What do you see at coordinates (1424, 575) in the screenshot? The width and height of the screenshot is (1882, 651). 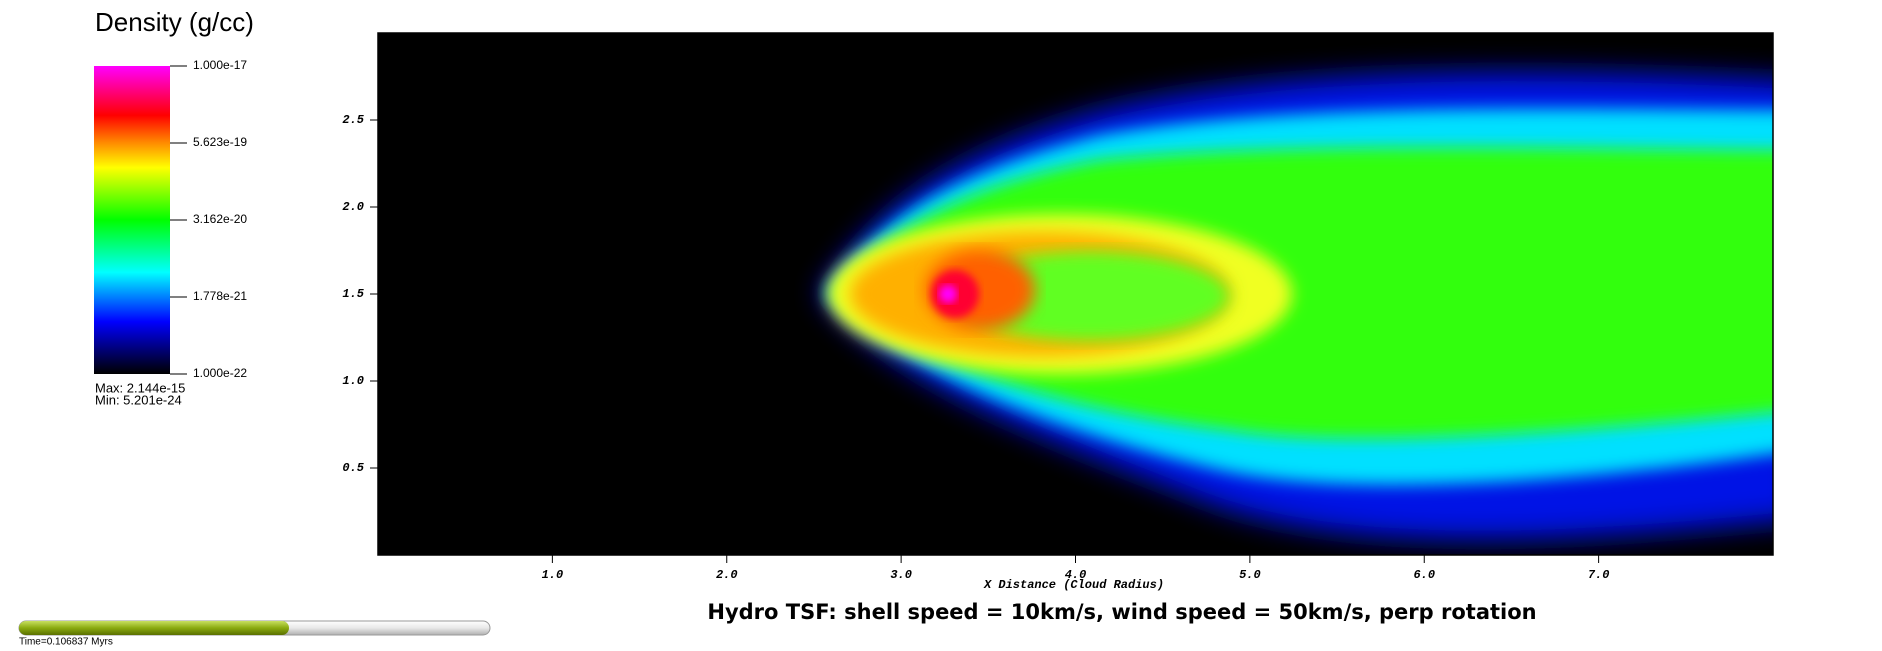 I see `x-tick-label: 6.0` at bounding box center [1424, 575].